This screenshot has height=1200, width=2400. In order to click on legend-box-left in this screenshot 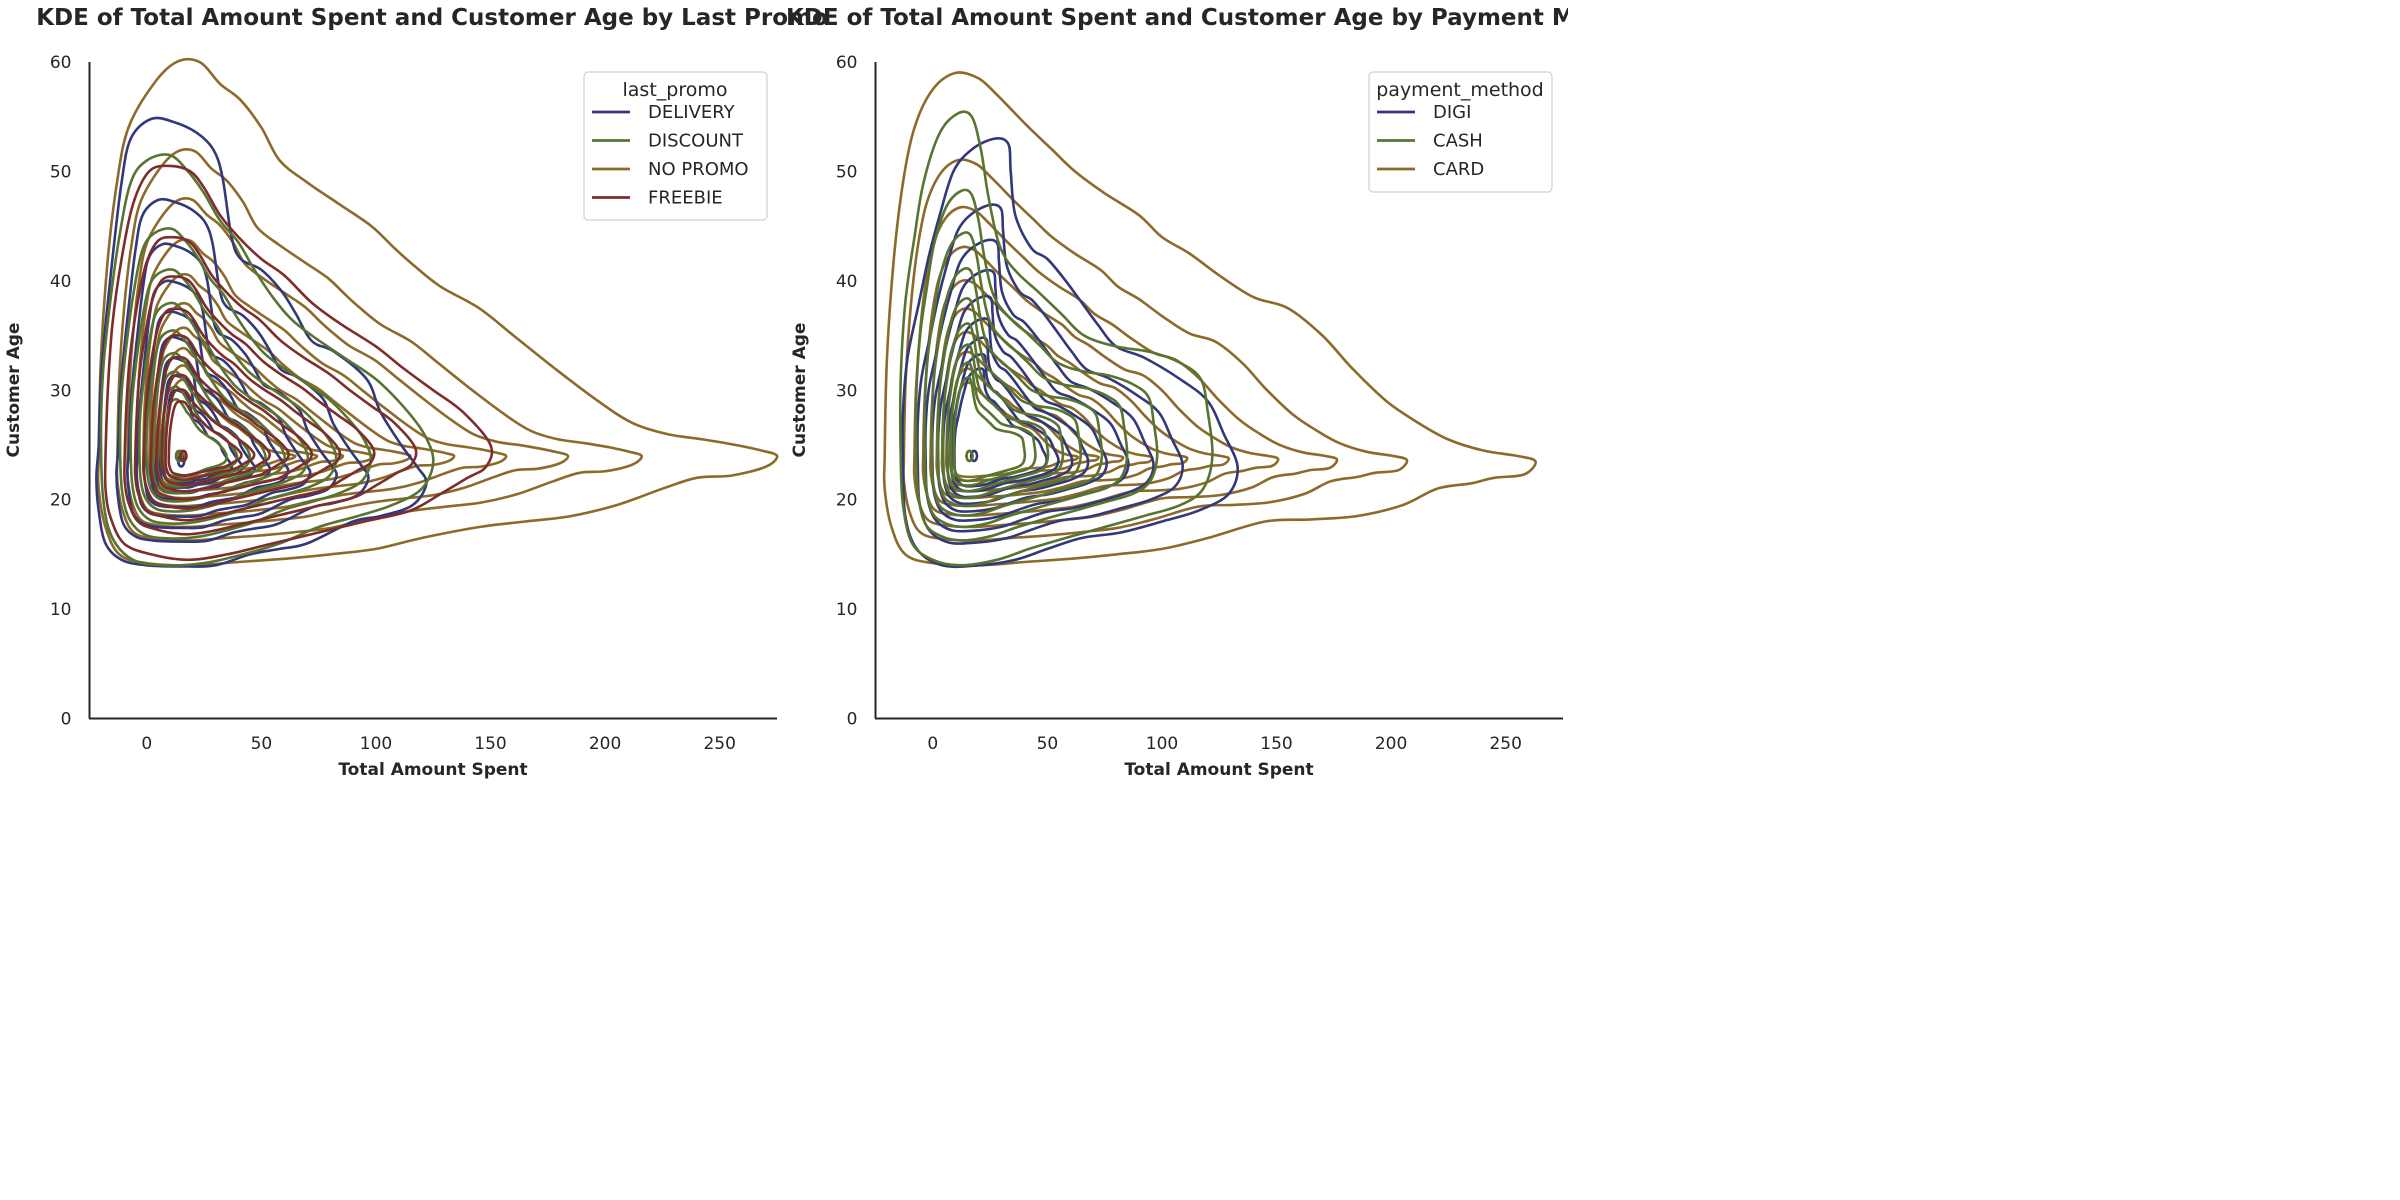, I will do `click(675, 146)`.